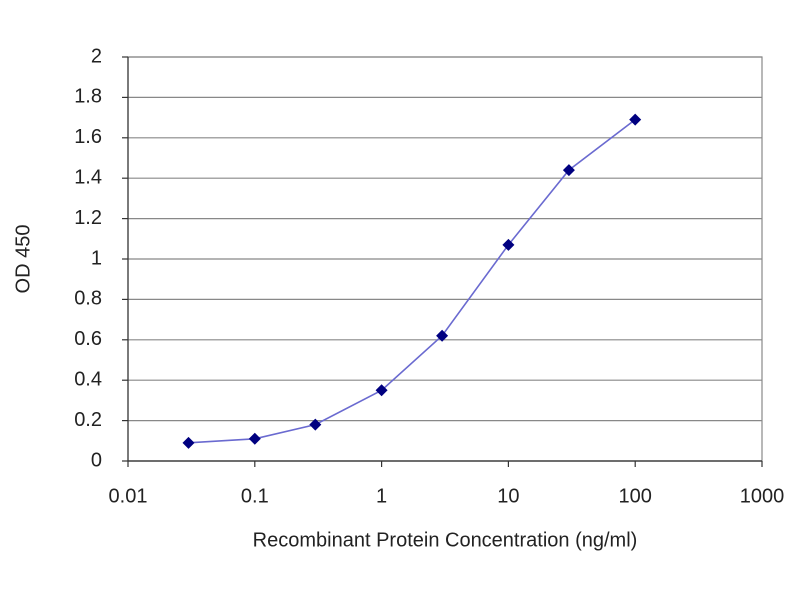 The width and height of the screenshot is (800, 600). Describe the element at coordinates (23, 259) in the screenshot. I see `y-axis-label: OD 450` at that location.